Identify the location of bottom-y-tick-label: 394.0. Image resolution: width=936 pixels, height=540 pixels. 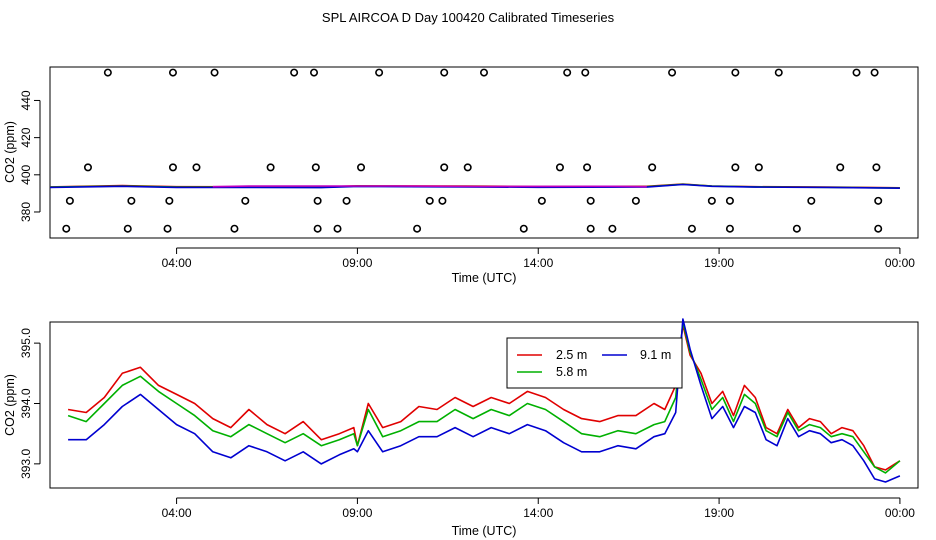
(26, 403).